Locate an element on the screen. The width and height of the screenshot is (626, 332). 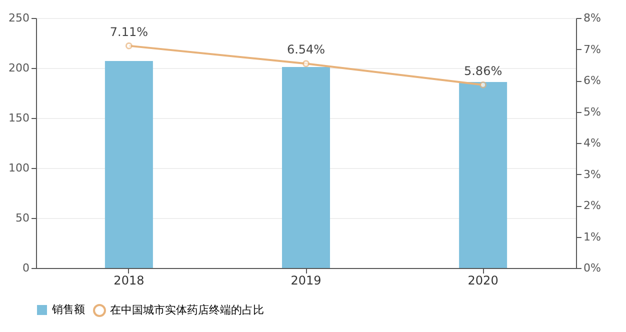
y2-tick-label: 0% is located at coordinates (592, 268).